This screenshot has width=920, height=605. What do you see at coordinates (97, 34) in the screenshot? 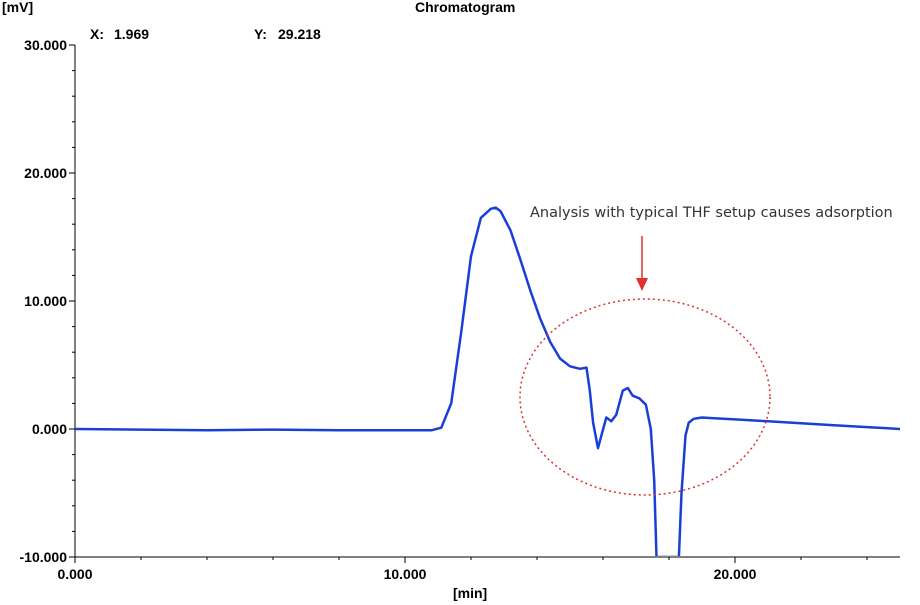
I see `cursor-x-label: X:` at bounding box center [97, 34].